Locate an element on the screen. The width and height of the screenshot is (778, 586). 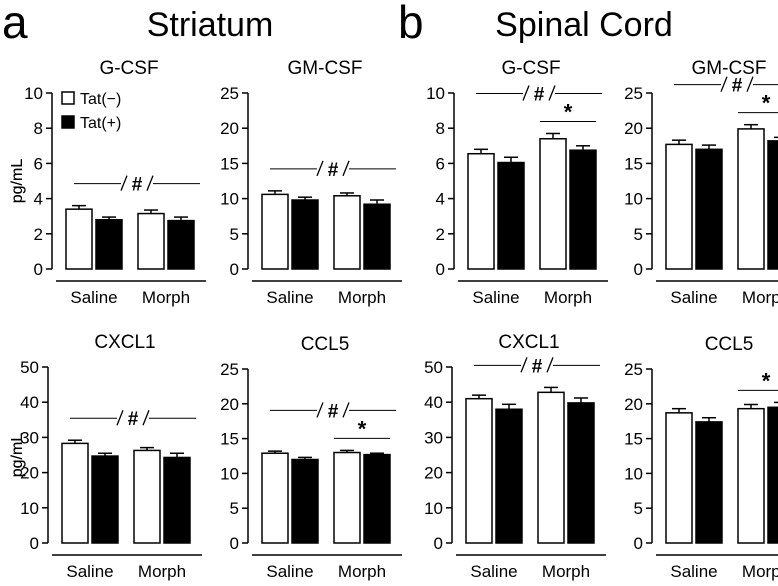
chart-title: GM-CSF is located at coordinates (325, 68).